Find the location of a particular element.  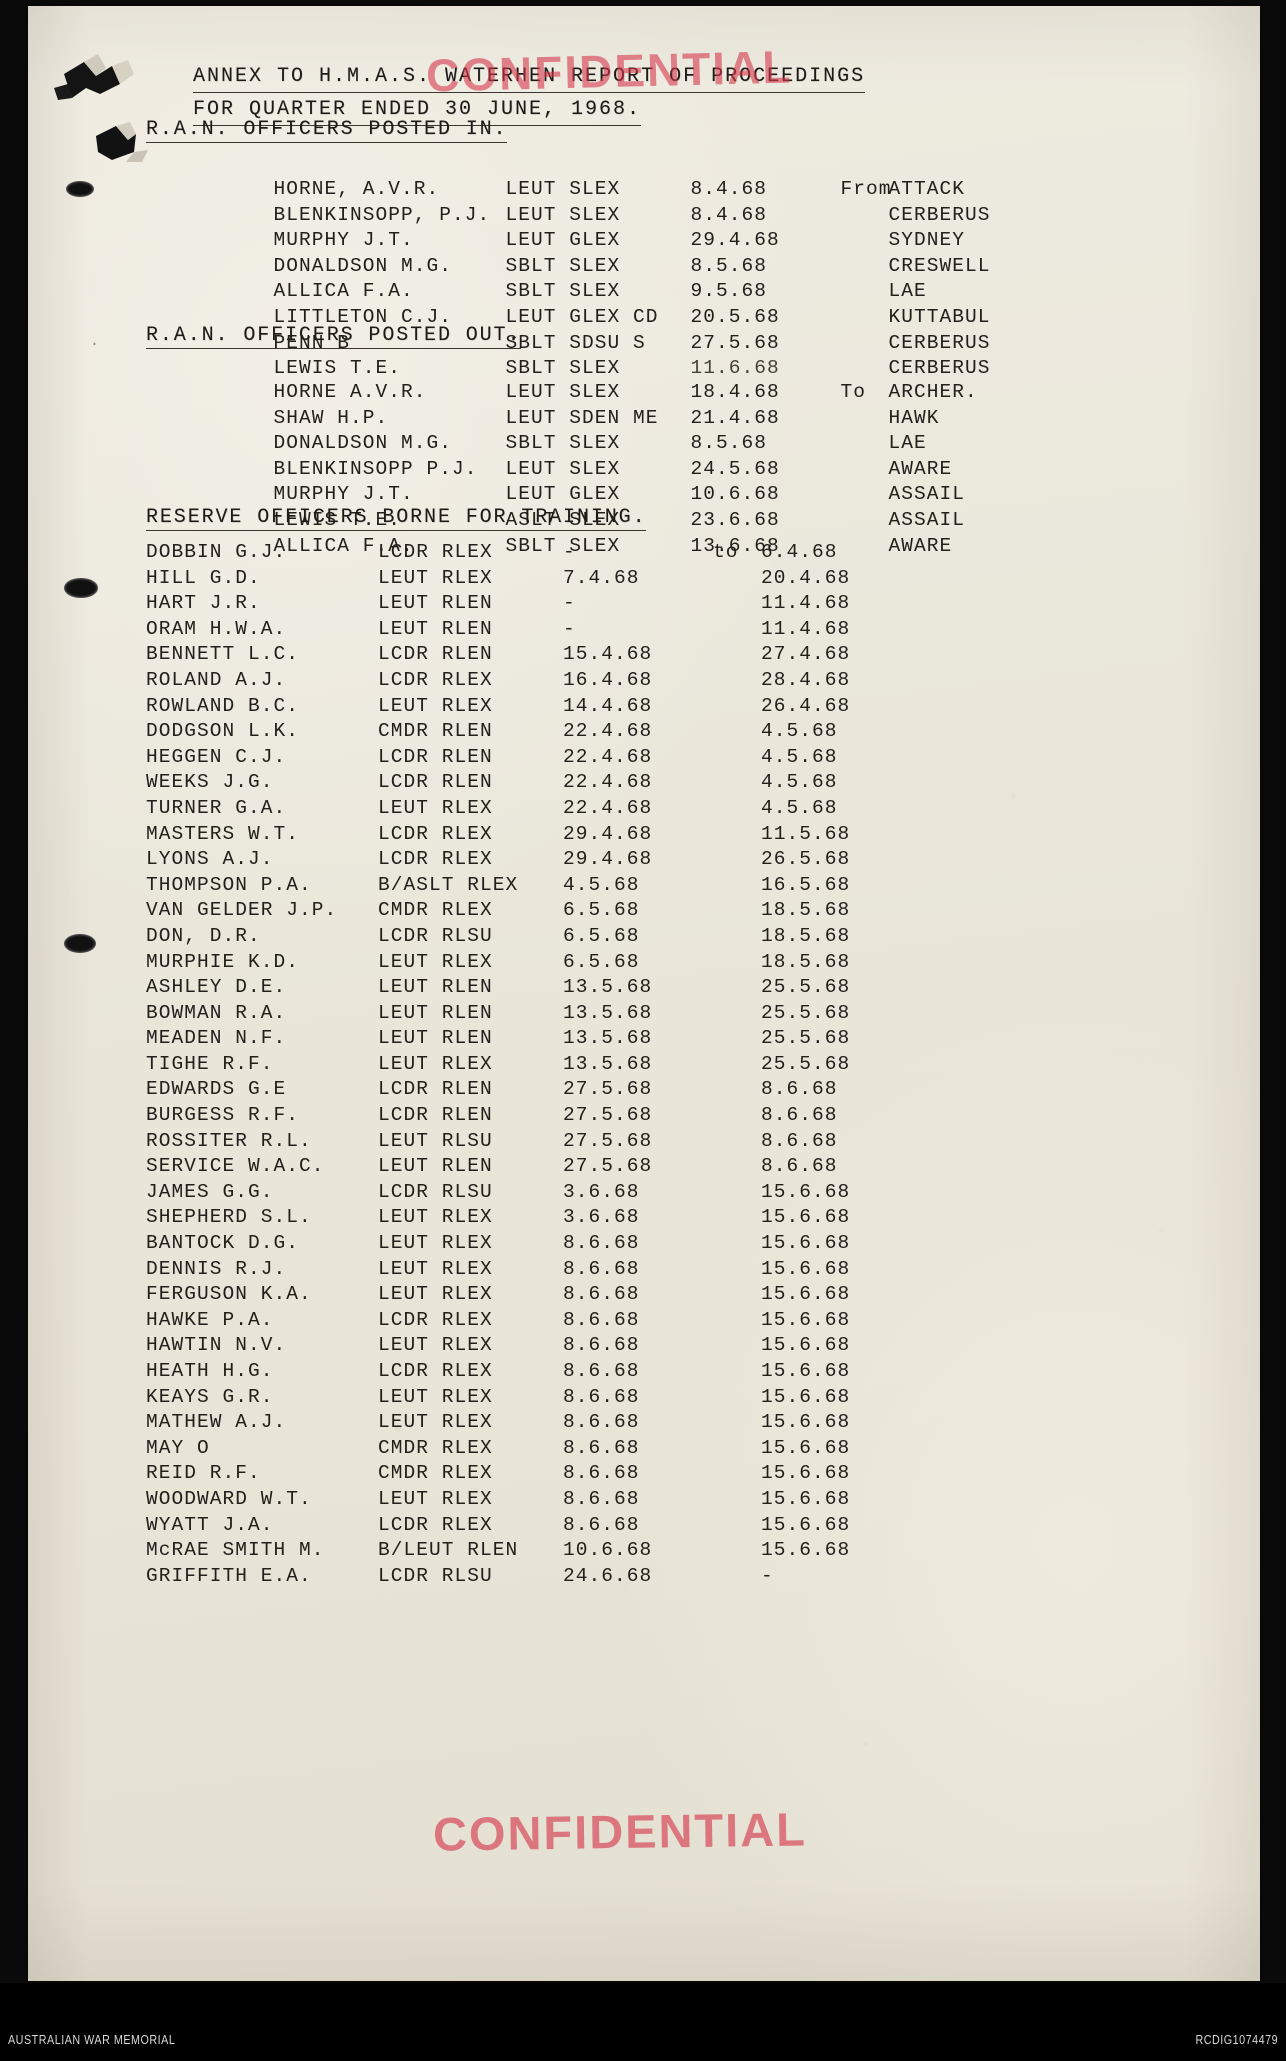

table-row: WYATT J.A. LCDR RLEX 8.6.68 15.6.68 is located at coordinates (563, 1527).